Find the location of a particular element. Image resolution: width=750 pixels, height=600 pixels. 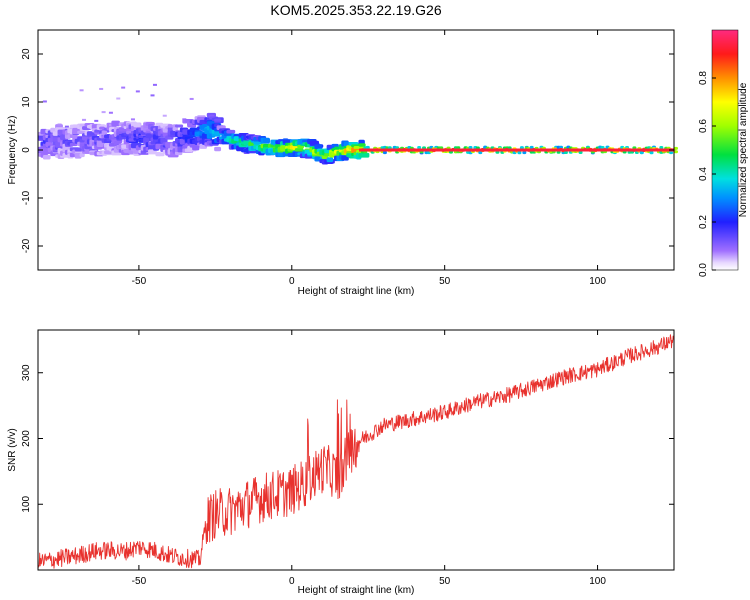

colorbar-tick-label: 0.6 is located at coordinates (703, 126).